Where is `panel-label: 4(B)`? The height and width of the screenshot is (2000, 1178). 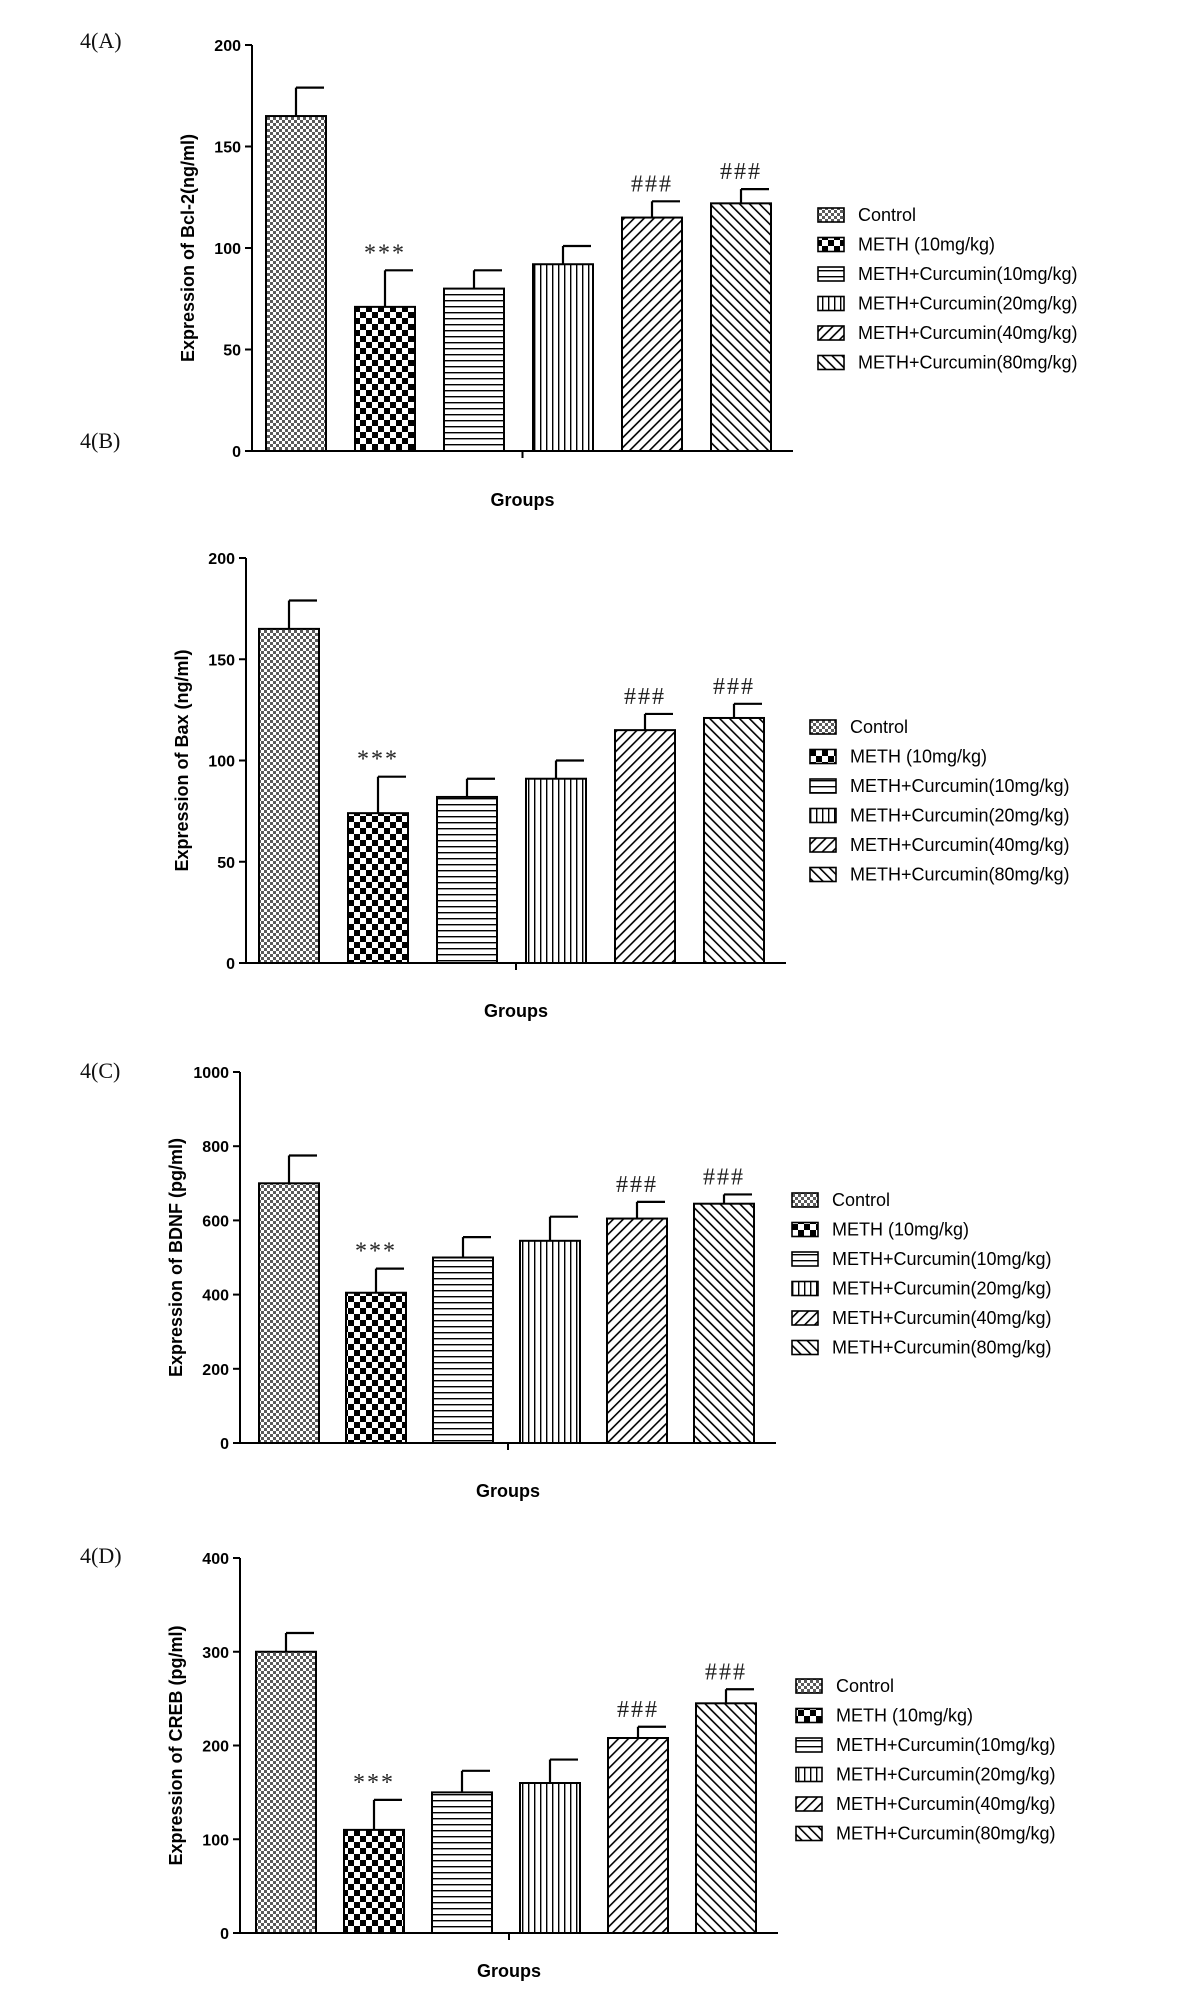
panel-label: 4(B) is located at coordinates (100, 440).